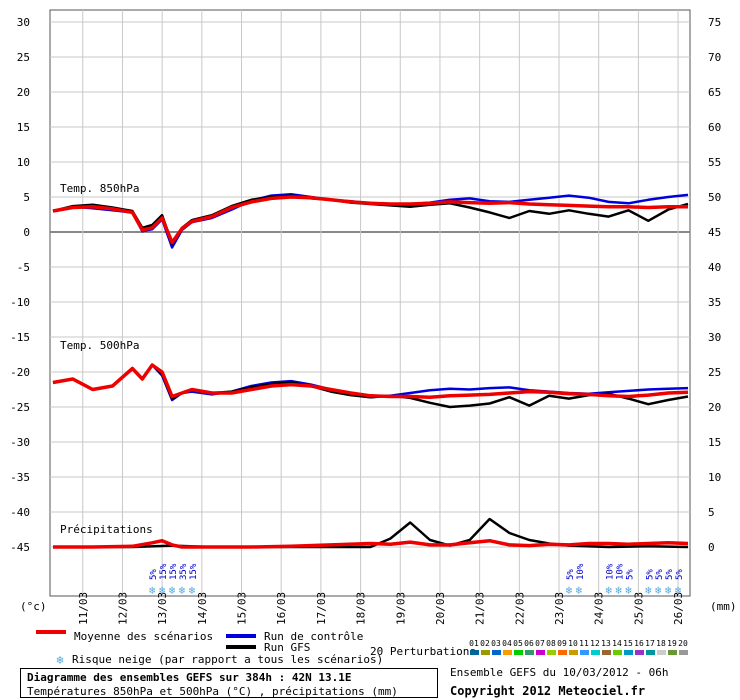  What do you see at coordinates (321, 608) in the screenshot?
I see `x-tick-label: 17/03` at bounding box center [321, 608].